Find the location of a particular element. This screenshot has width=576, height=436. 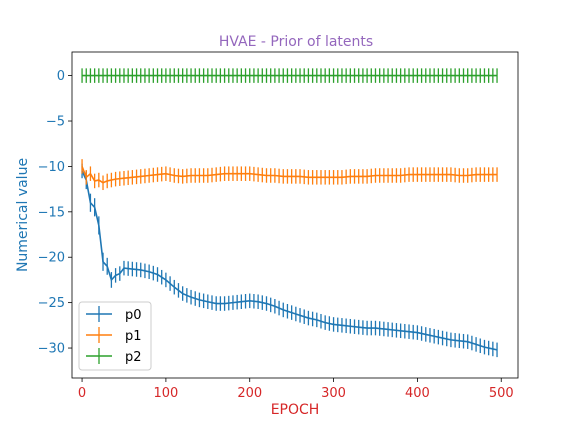

legend-item-p2: p2 is located at coordinates (114, 356).